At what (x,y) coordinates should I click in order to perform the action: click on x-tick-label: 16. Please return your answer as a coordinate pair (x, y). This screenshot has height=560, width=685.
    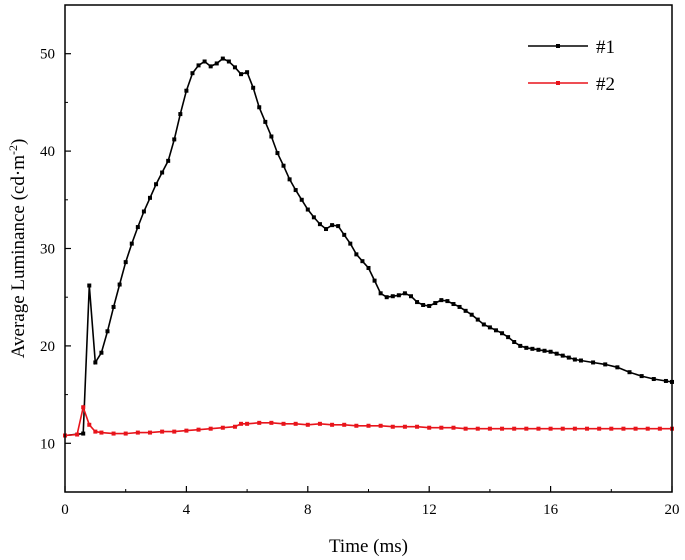
    Looking at the image, I should click on (551, 510).